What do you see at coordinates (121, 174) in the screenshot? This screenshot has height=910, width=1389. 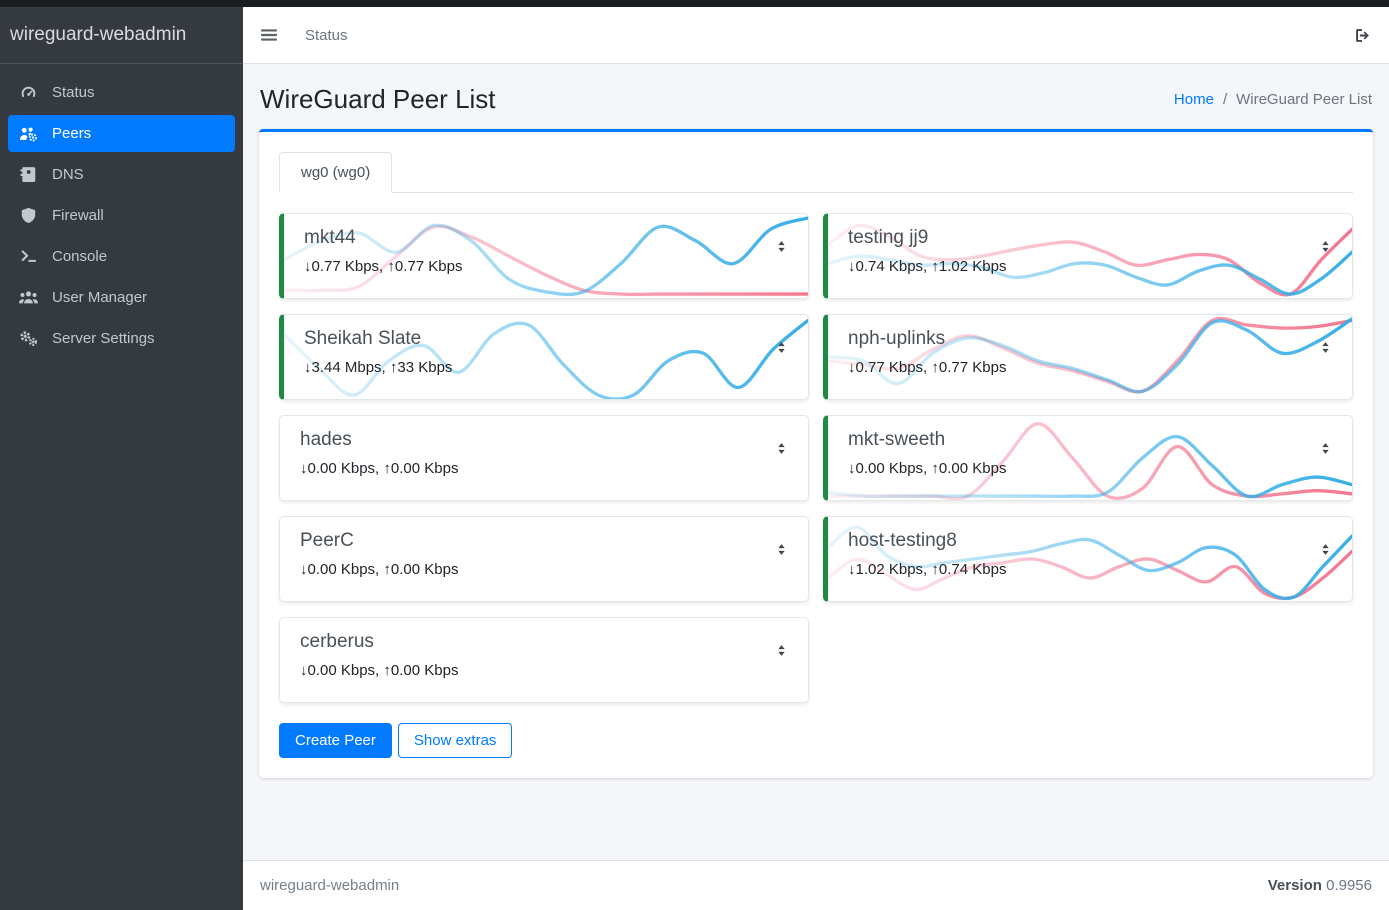 I see `sidebar-item-dns: DNS` at bounding box center [121, 174].